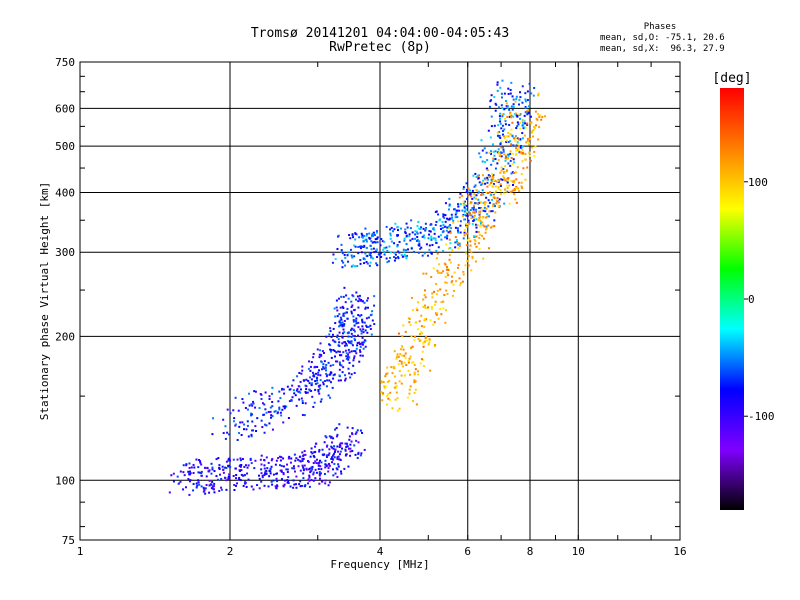  What do you see at coordinates (65, 252) in the screenshot?
I see `y-tick-label: 300` at bounding box center [65, 252].